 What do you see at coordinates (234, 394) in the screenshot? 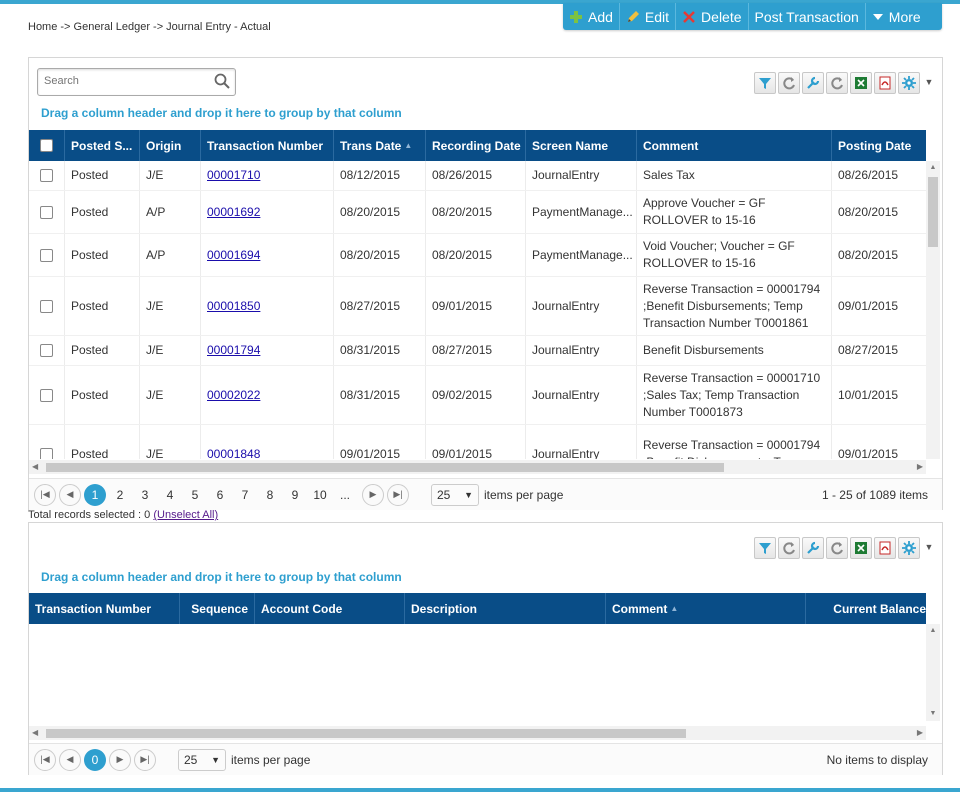
I see `transaction-number-link: 00002022` at bounding box center [234, 394].